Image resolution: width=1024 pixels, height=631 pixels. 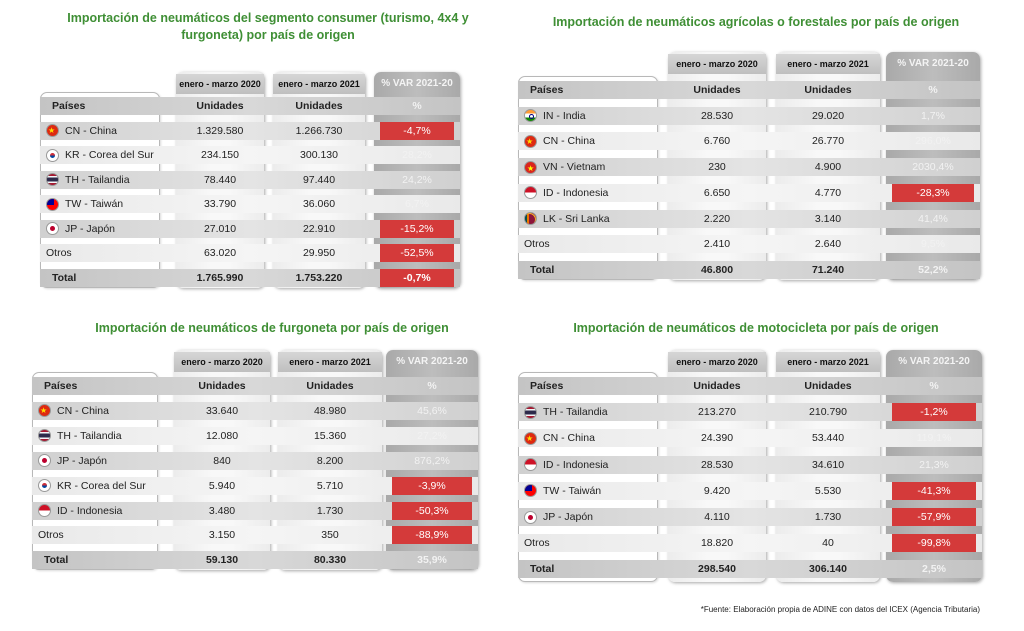 I want to click on country-label: VN - Vietnam, so click(x=574, y=167).